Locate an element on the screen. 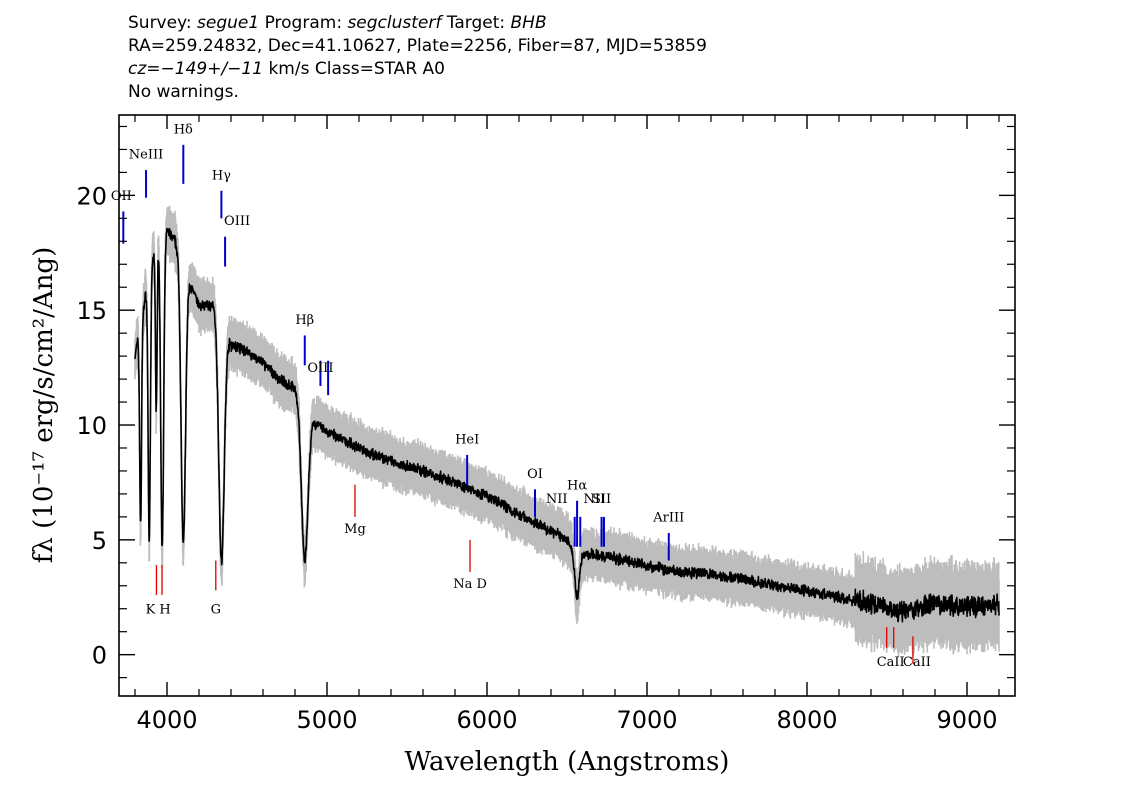 This screenshot has width=1134, height=810. class-value: km/s Class=STAR A0 is located at coordinates (354, 69).